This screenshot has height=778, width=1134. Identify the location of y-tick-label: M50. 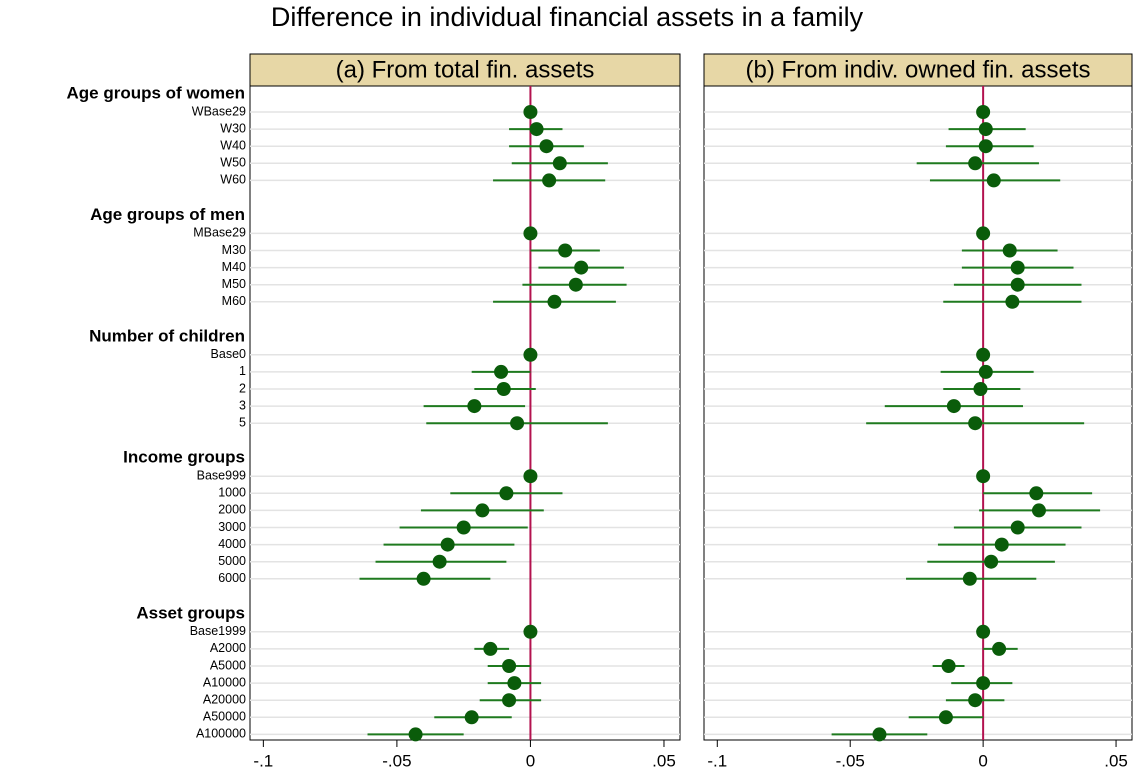
(234, 284).